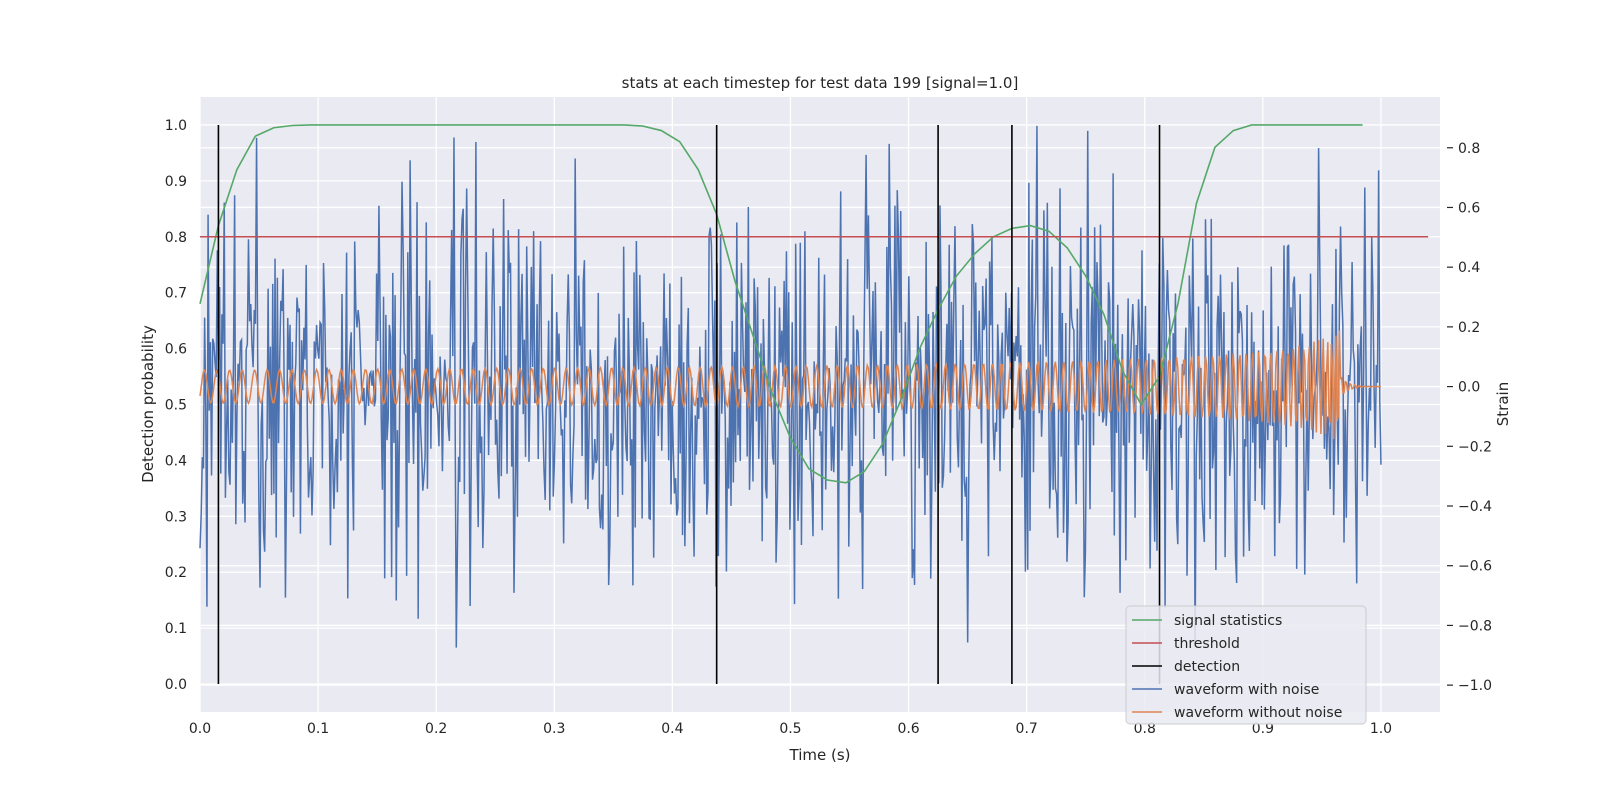  I want to click on y-tick-label: 0.1, so click(176, 629).